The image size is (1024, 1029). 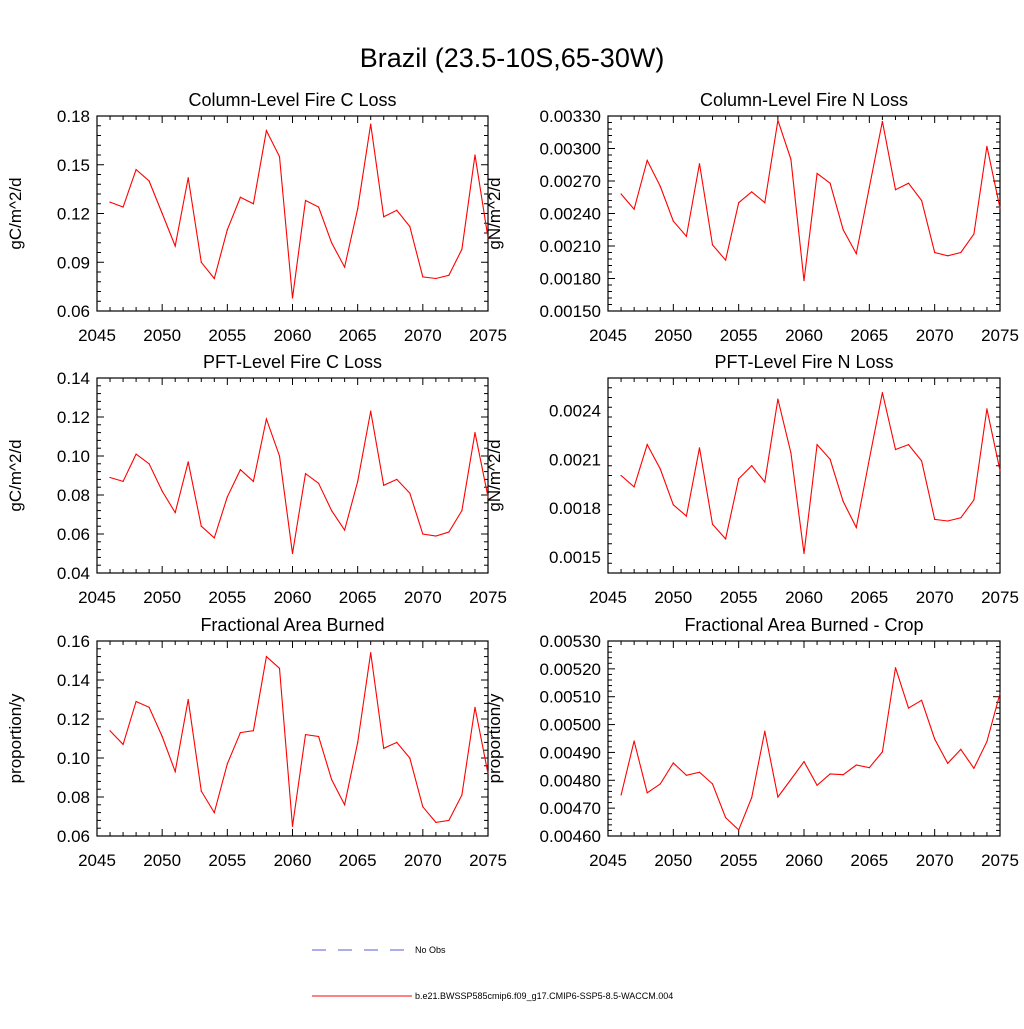 What do you see at coordinates (570, 808) in the screenshot?
I see `y-tick-label: 0.00470` at bounding box center [570, 808].